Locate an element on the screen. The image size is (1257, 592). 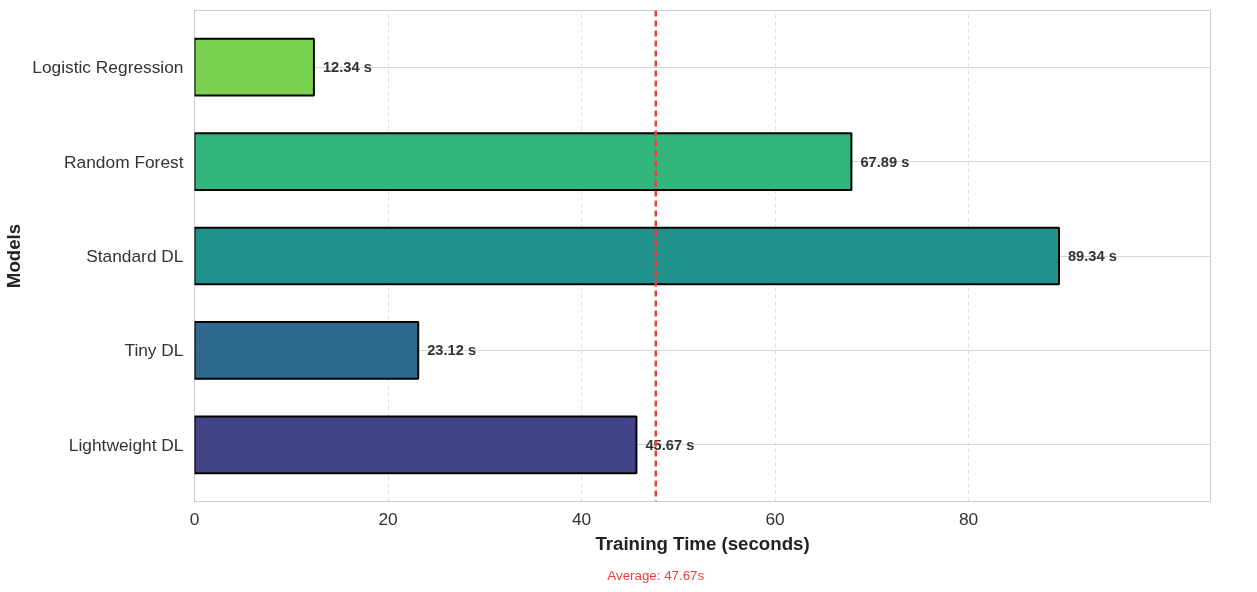
y-axis-title: Models is located at coordinates (14, 256).